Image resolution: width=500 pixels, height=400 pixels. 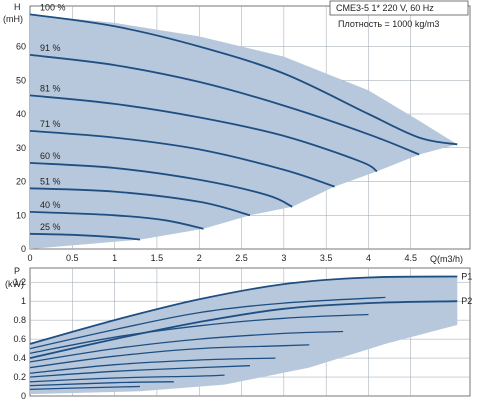 I want to click on head-y-tick-label: 30, so click(x=21, y=148).